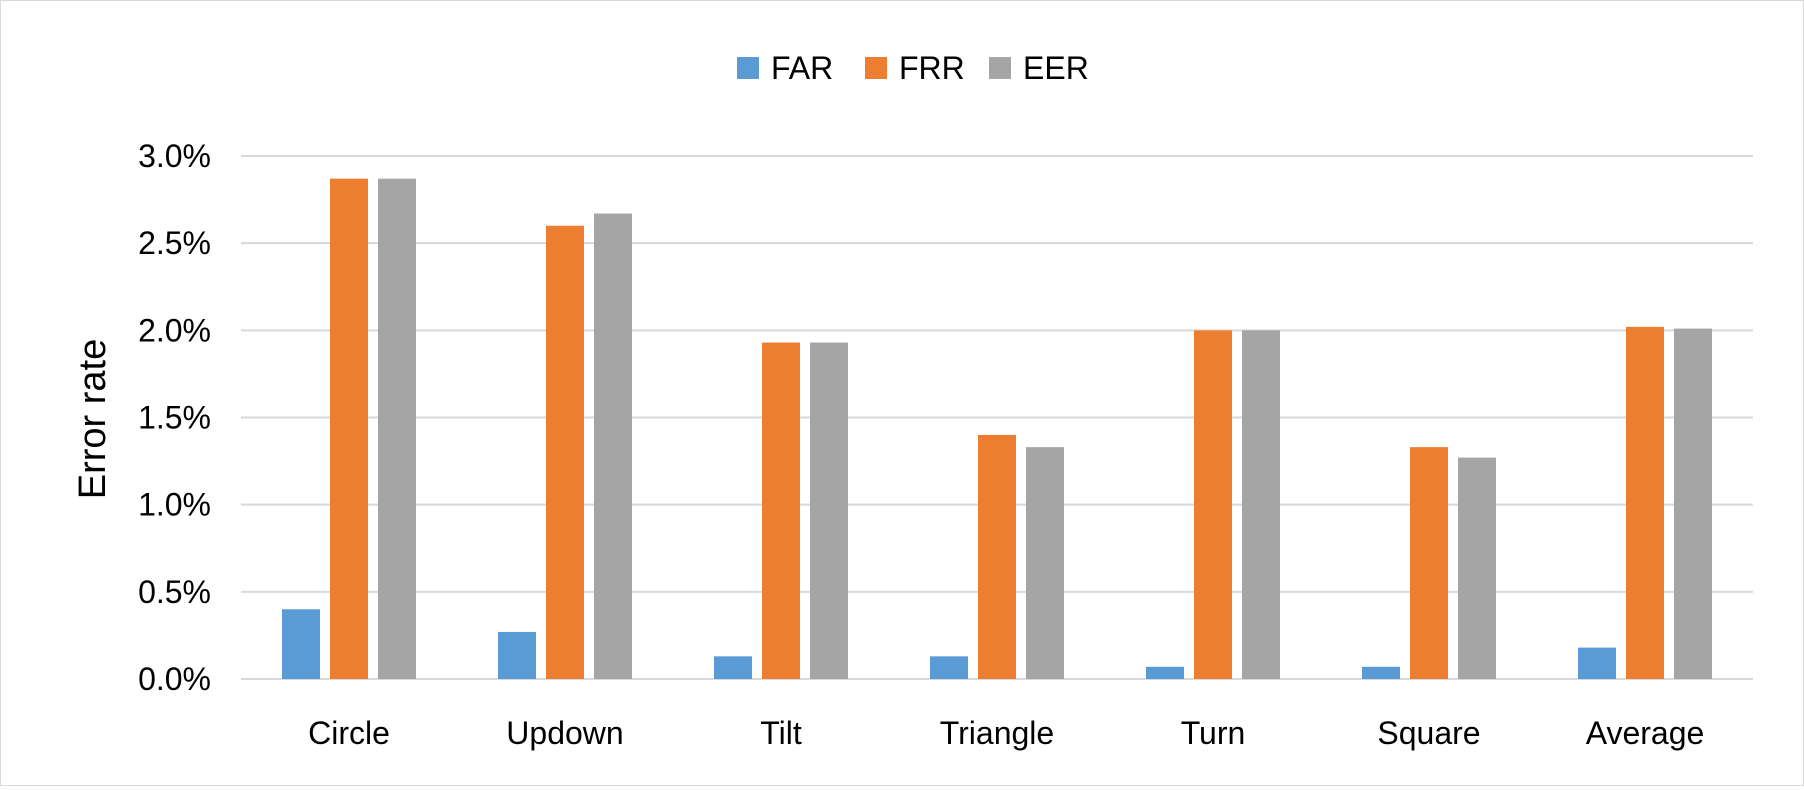 The image size is (1804, 790). I want to click on bar-far-turn, so click(1165, 672).